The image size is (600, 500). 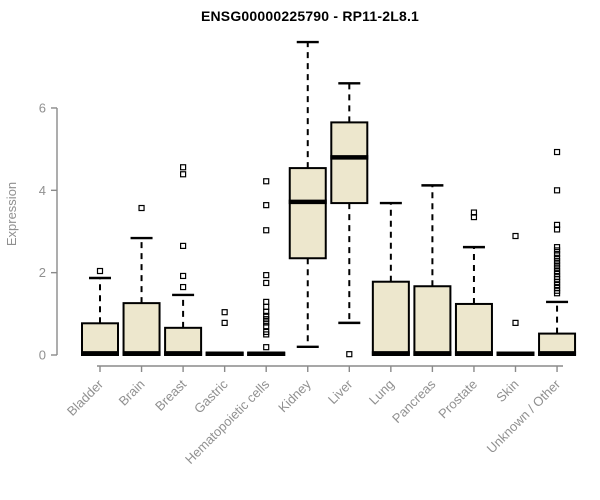 I want to click on y-axis-title: Expression, so click(x=11, y=214).